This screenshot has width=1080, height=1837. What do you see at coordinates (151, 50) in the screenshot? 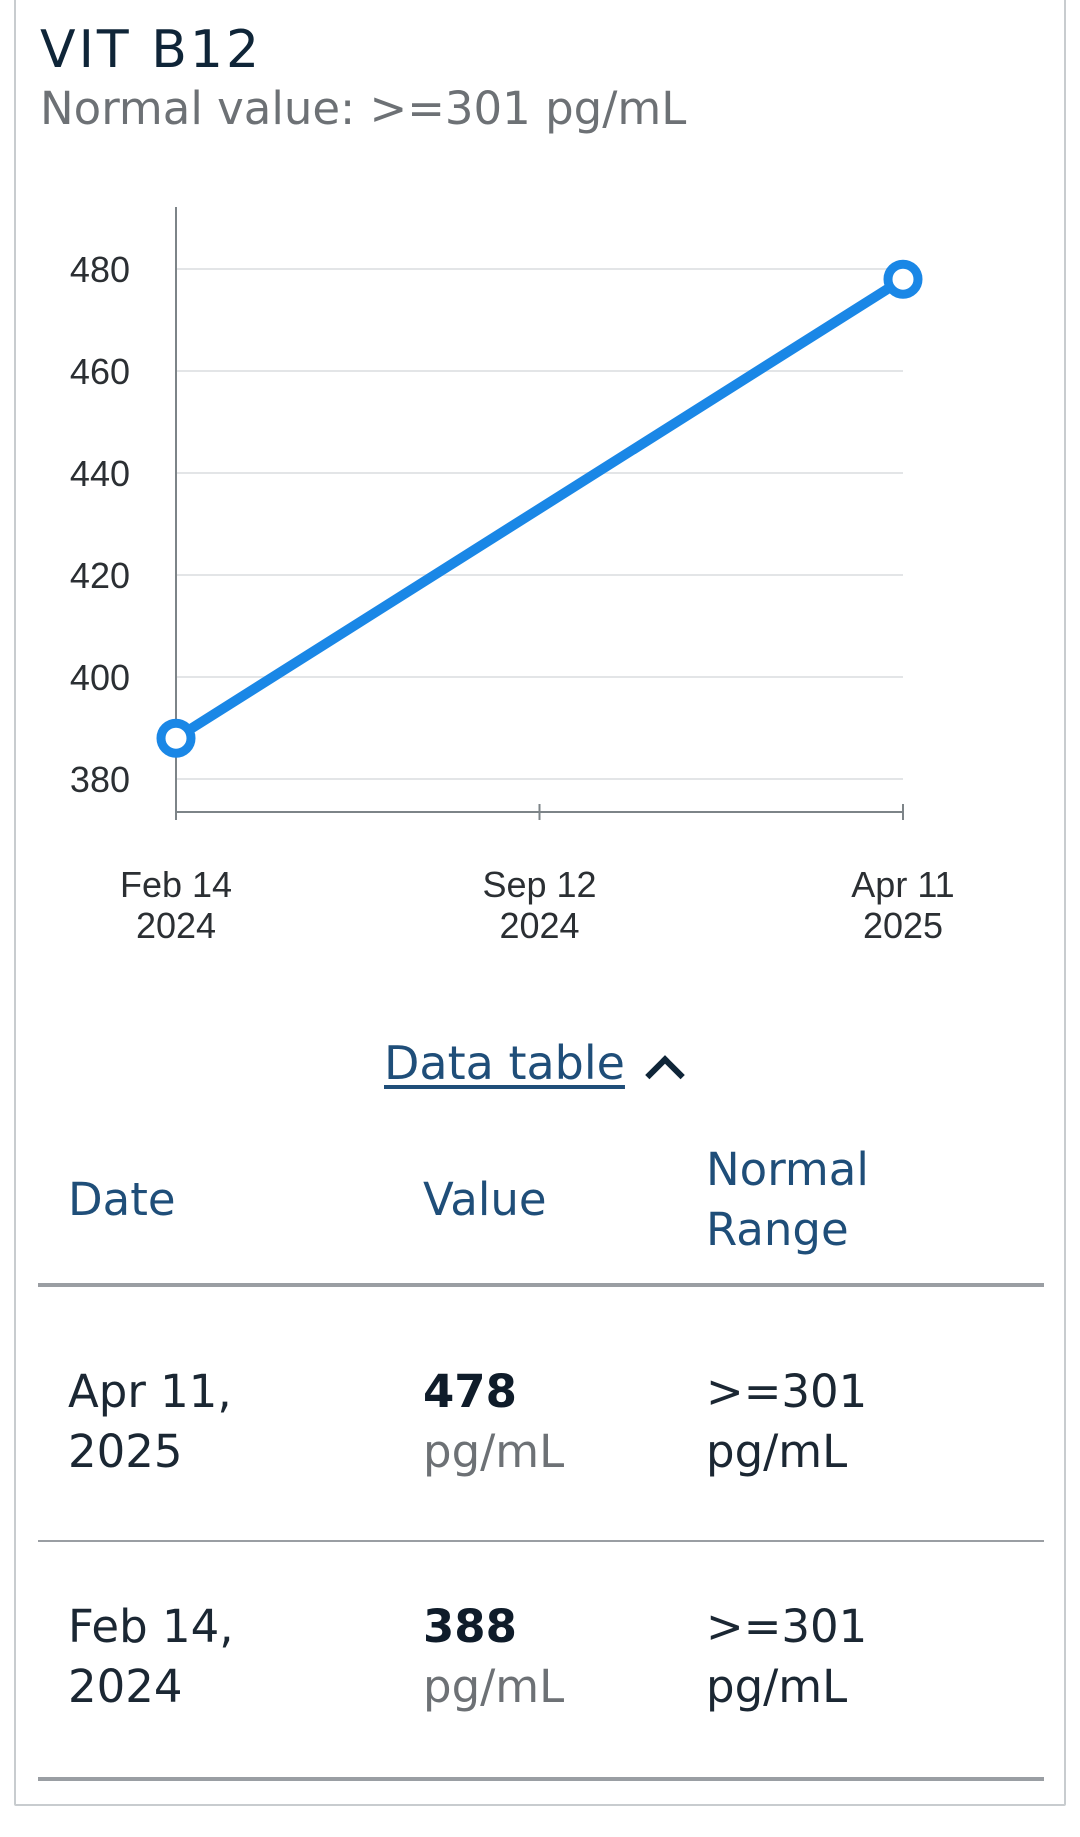
I see `test-title: VIT B12` at bounding box center [151, 50].